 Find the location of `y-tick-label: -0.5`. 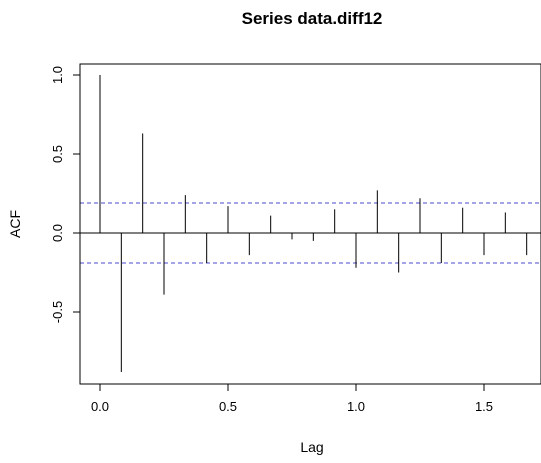

y-tick-label: -0.5 is located at coordinates (57, 312).